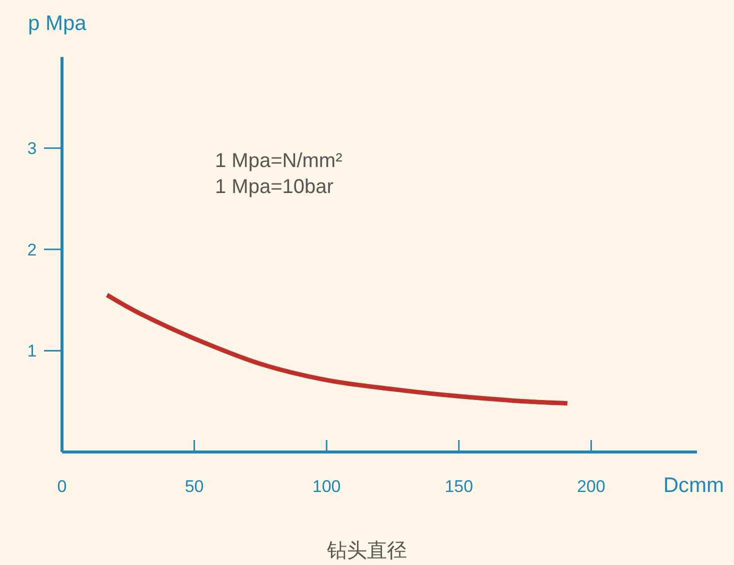  I want to click on annotation: 1 Mpa=10bar, so click(274, 187).